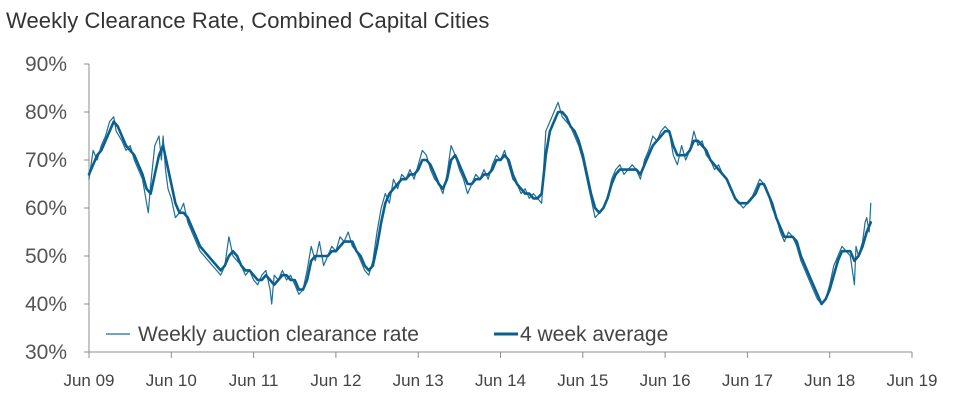  I want to click on x-tick-label: Jun 12, so click(335, 380).